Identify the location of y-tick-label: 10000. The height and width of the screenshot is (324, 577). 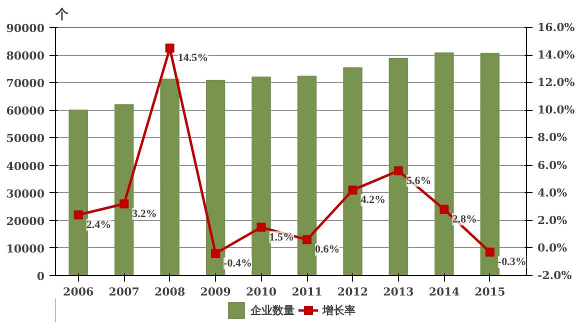
(25, 249).